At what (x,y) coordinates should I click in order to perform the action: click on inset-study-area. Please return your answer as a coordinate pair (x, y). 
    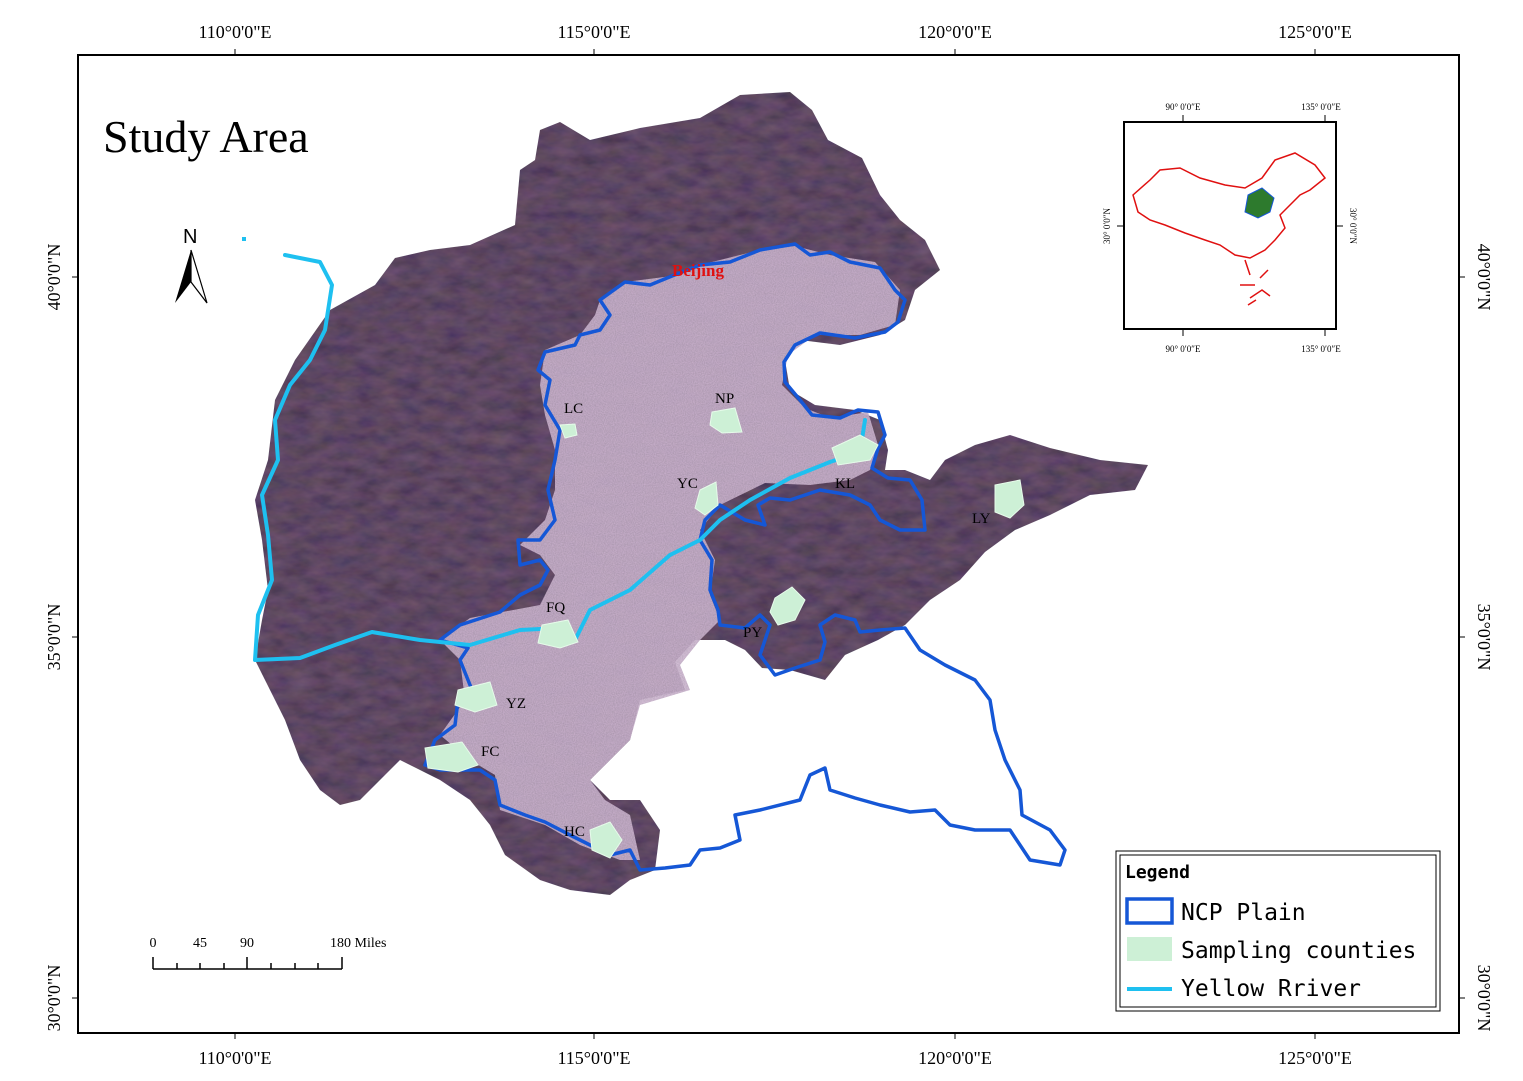
    Looking at the image, I should click on (1259, 203).